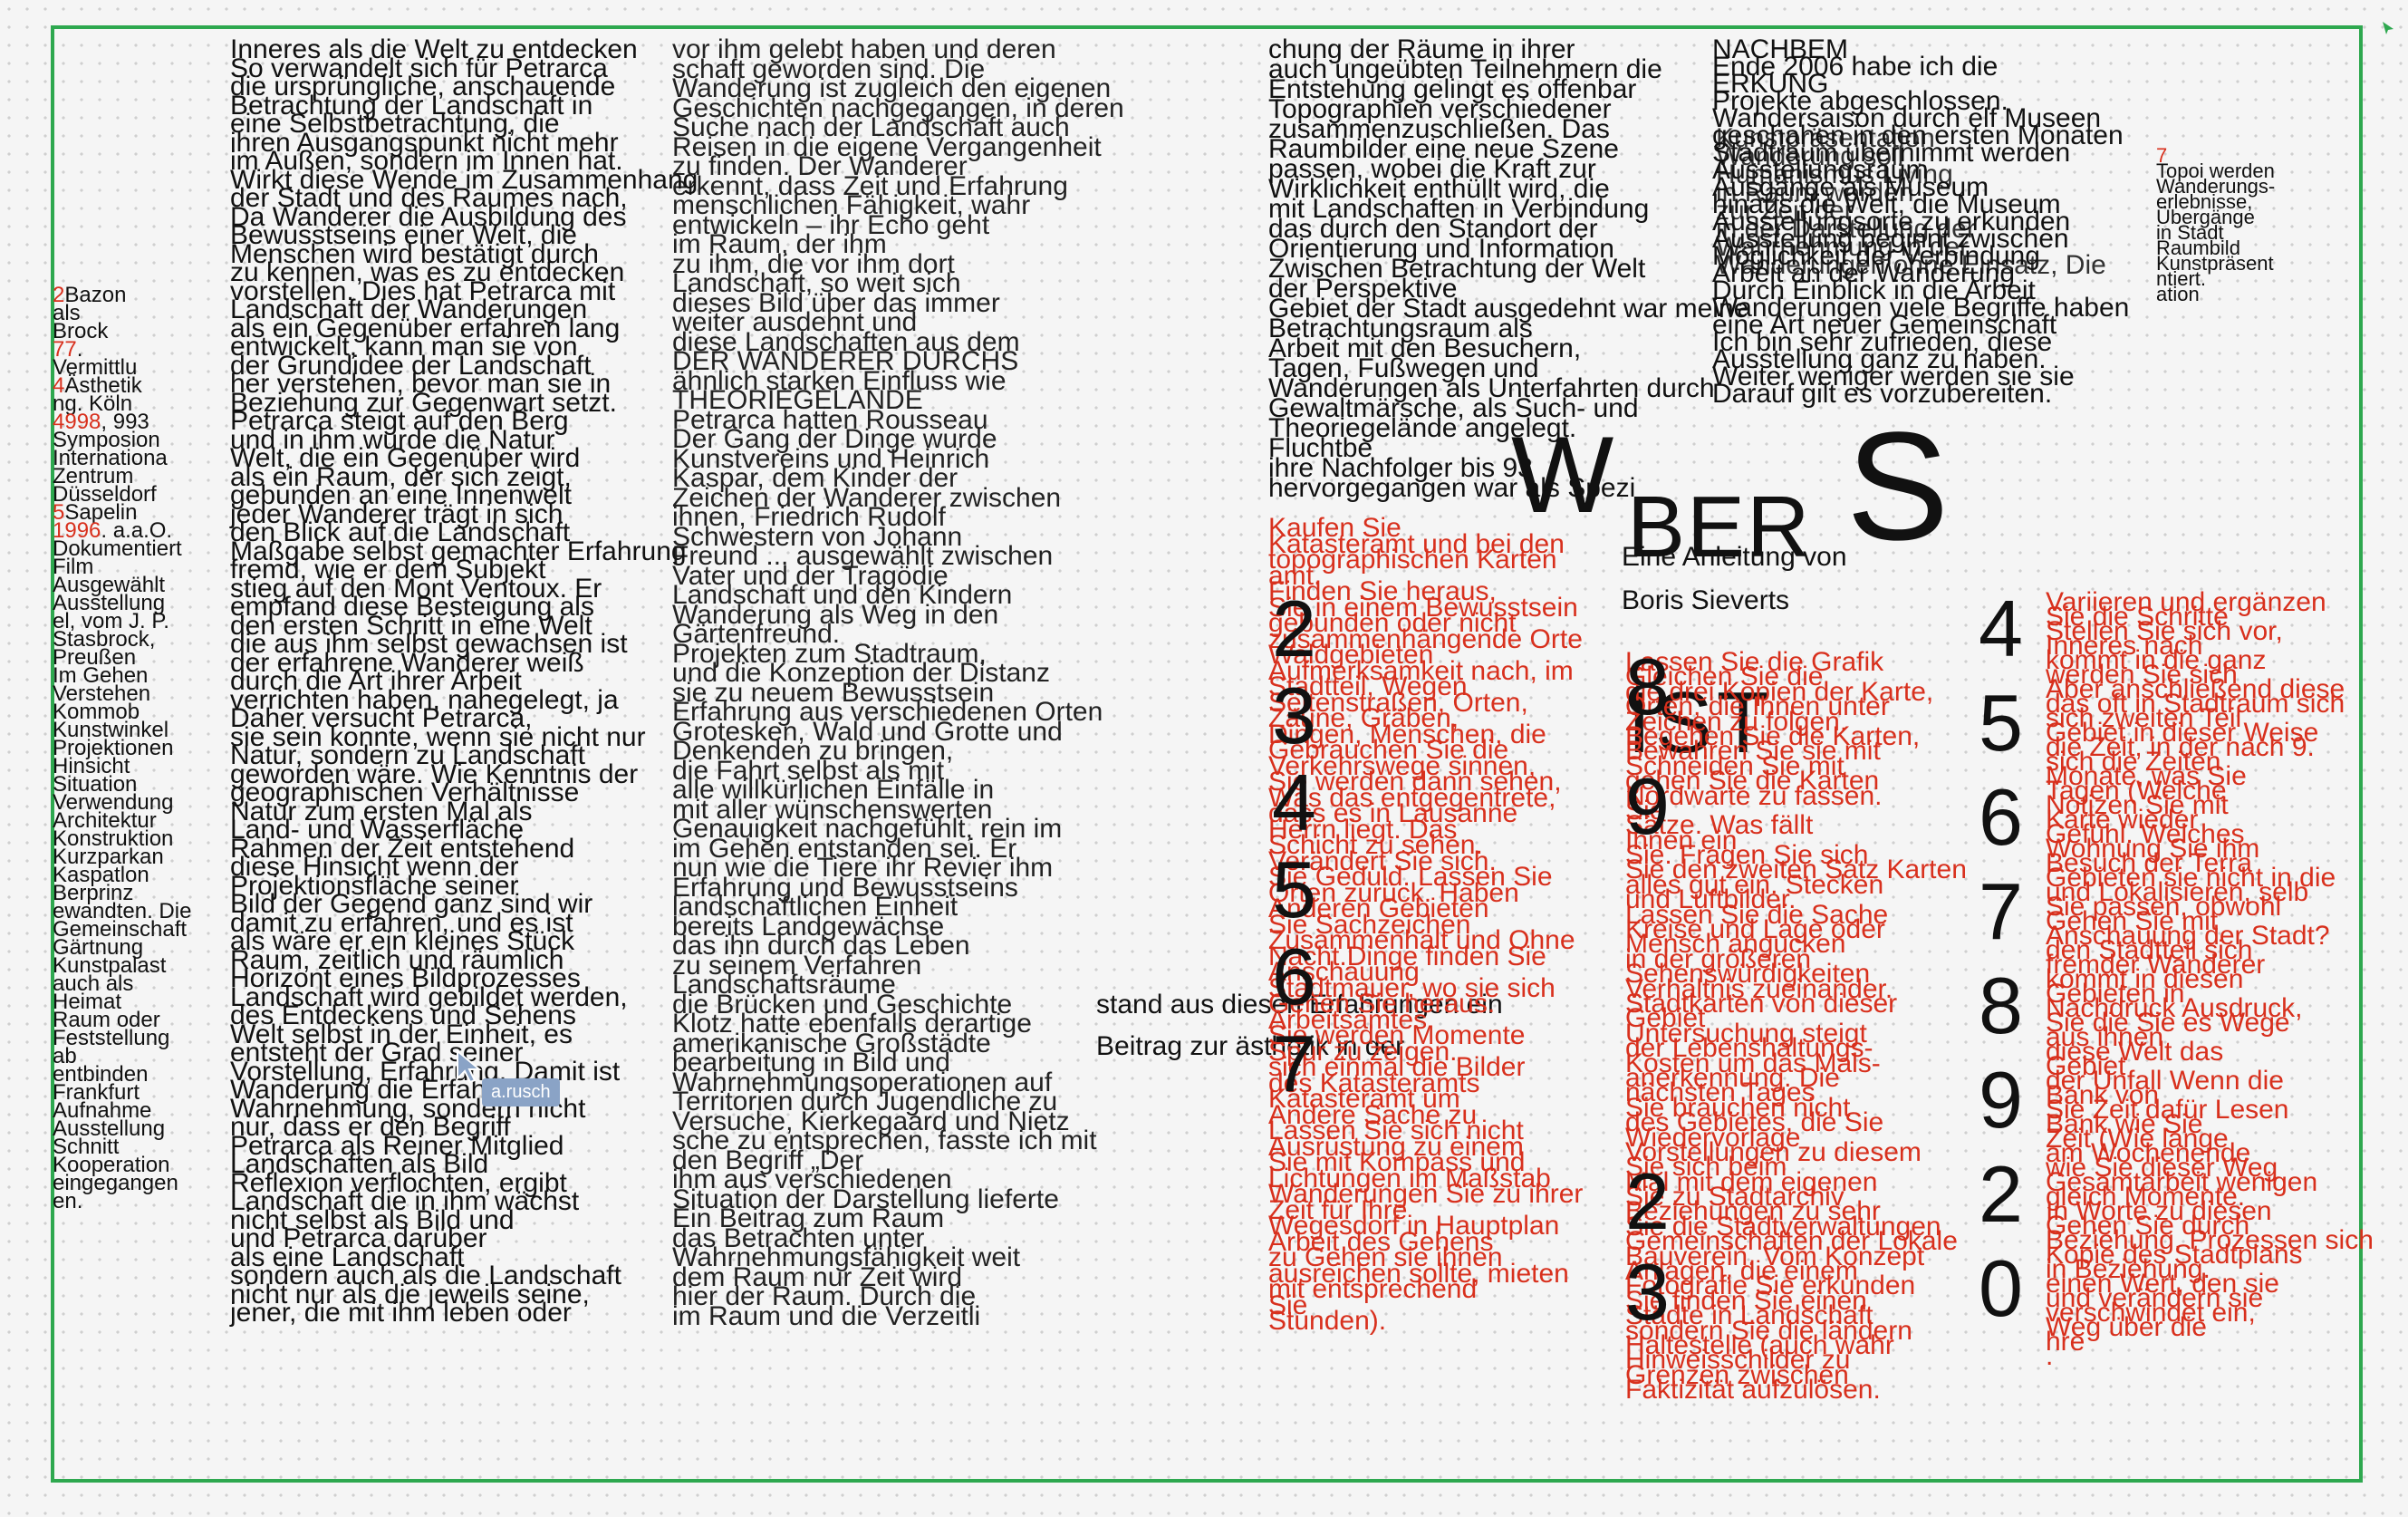 The width and height of the screenshot is (2408, 1517). What do you see at coordinates (110, 965) in the screenshot?
I see `text-line: Kunstpalast` at bounding box center [110, 965].